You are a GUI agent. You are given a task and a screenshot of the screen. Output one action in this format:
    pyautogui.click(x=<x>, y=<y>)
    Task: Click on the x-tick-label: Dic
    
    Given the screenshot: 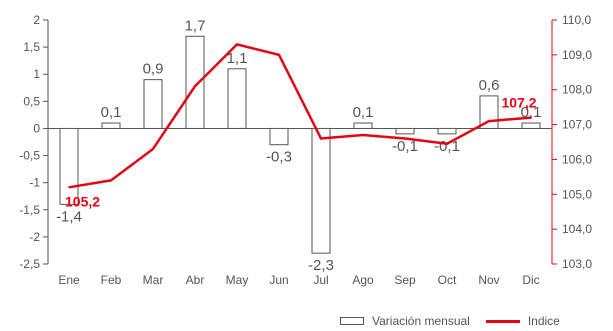 What is the action you would take?
    pyautogui.click(x=530, y=280)
    